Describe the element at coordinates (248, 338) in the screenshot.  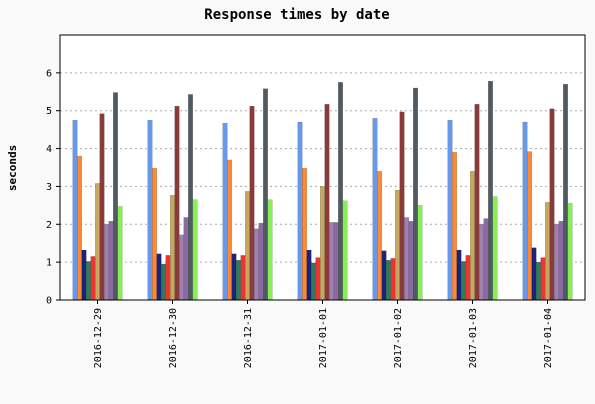
I see `x-tick-label: 2016-12-31` at that location.